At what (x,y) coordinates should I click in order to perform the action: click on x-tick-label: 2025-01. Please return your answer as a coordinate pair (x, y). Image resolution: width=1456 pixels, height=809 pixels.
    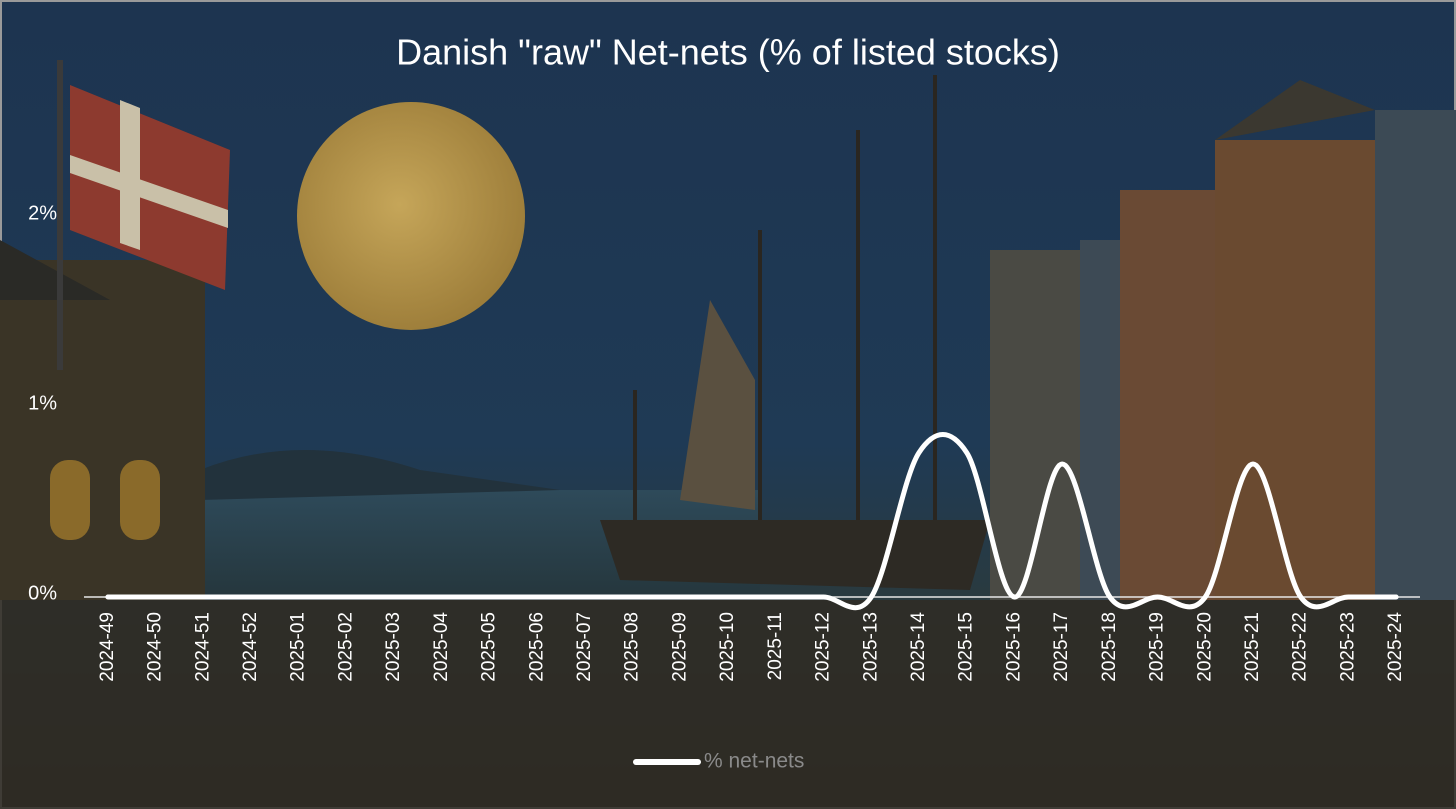
    Looking at the image, I should click on (298, 647).